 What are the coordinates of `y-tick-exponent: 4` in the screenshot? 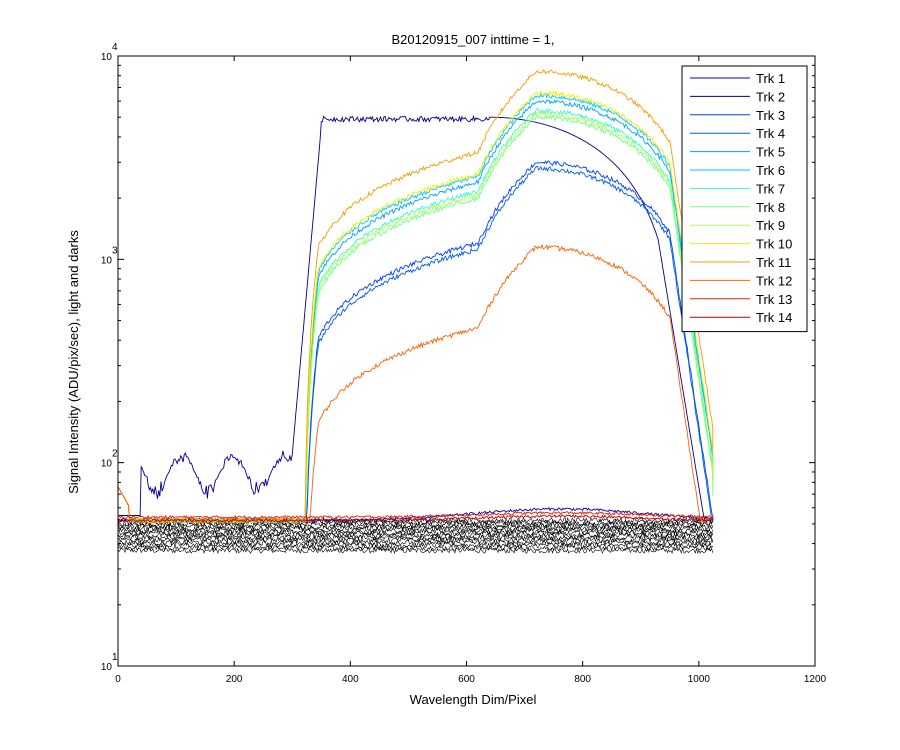 It's located at (115, 47).